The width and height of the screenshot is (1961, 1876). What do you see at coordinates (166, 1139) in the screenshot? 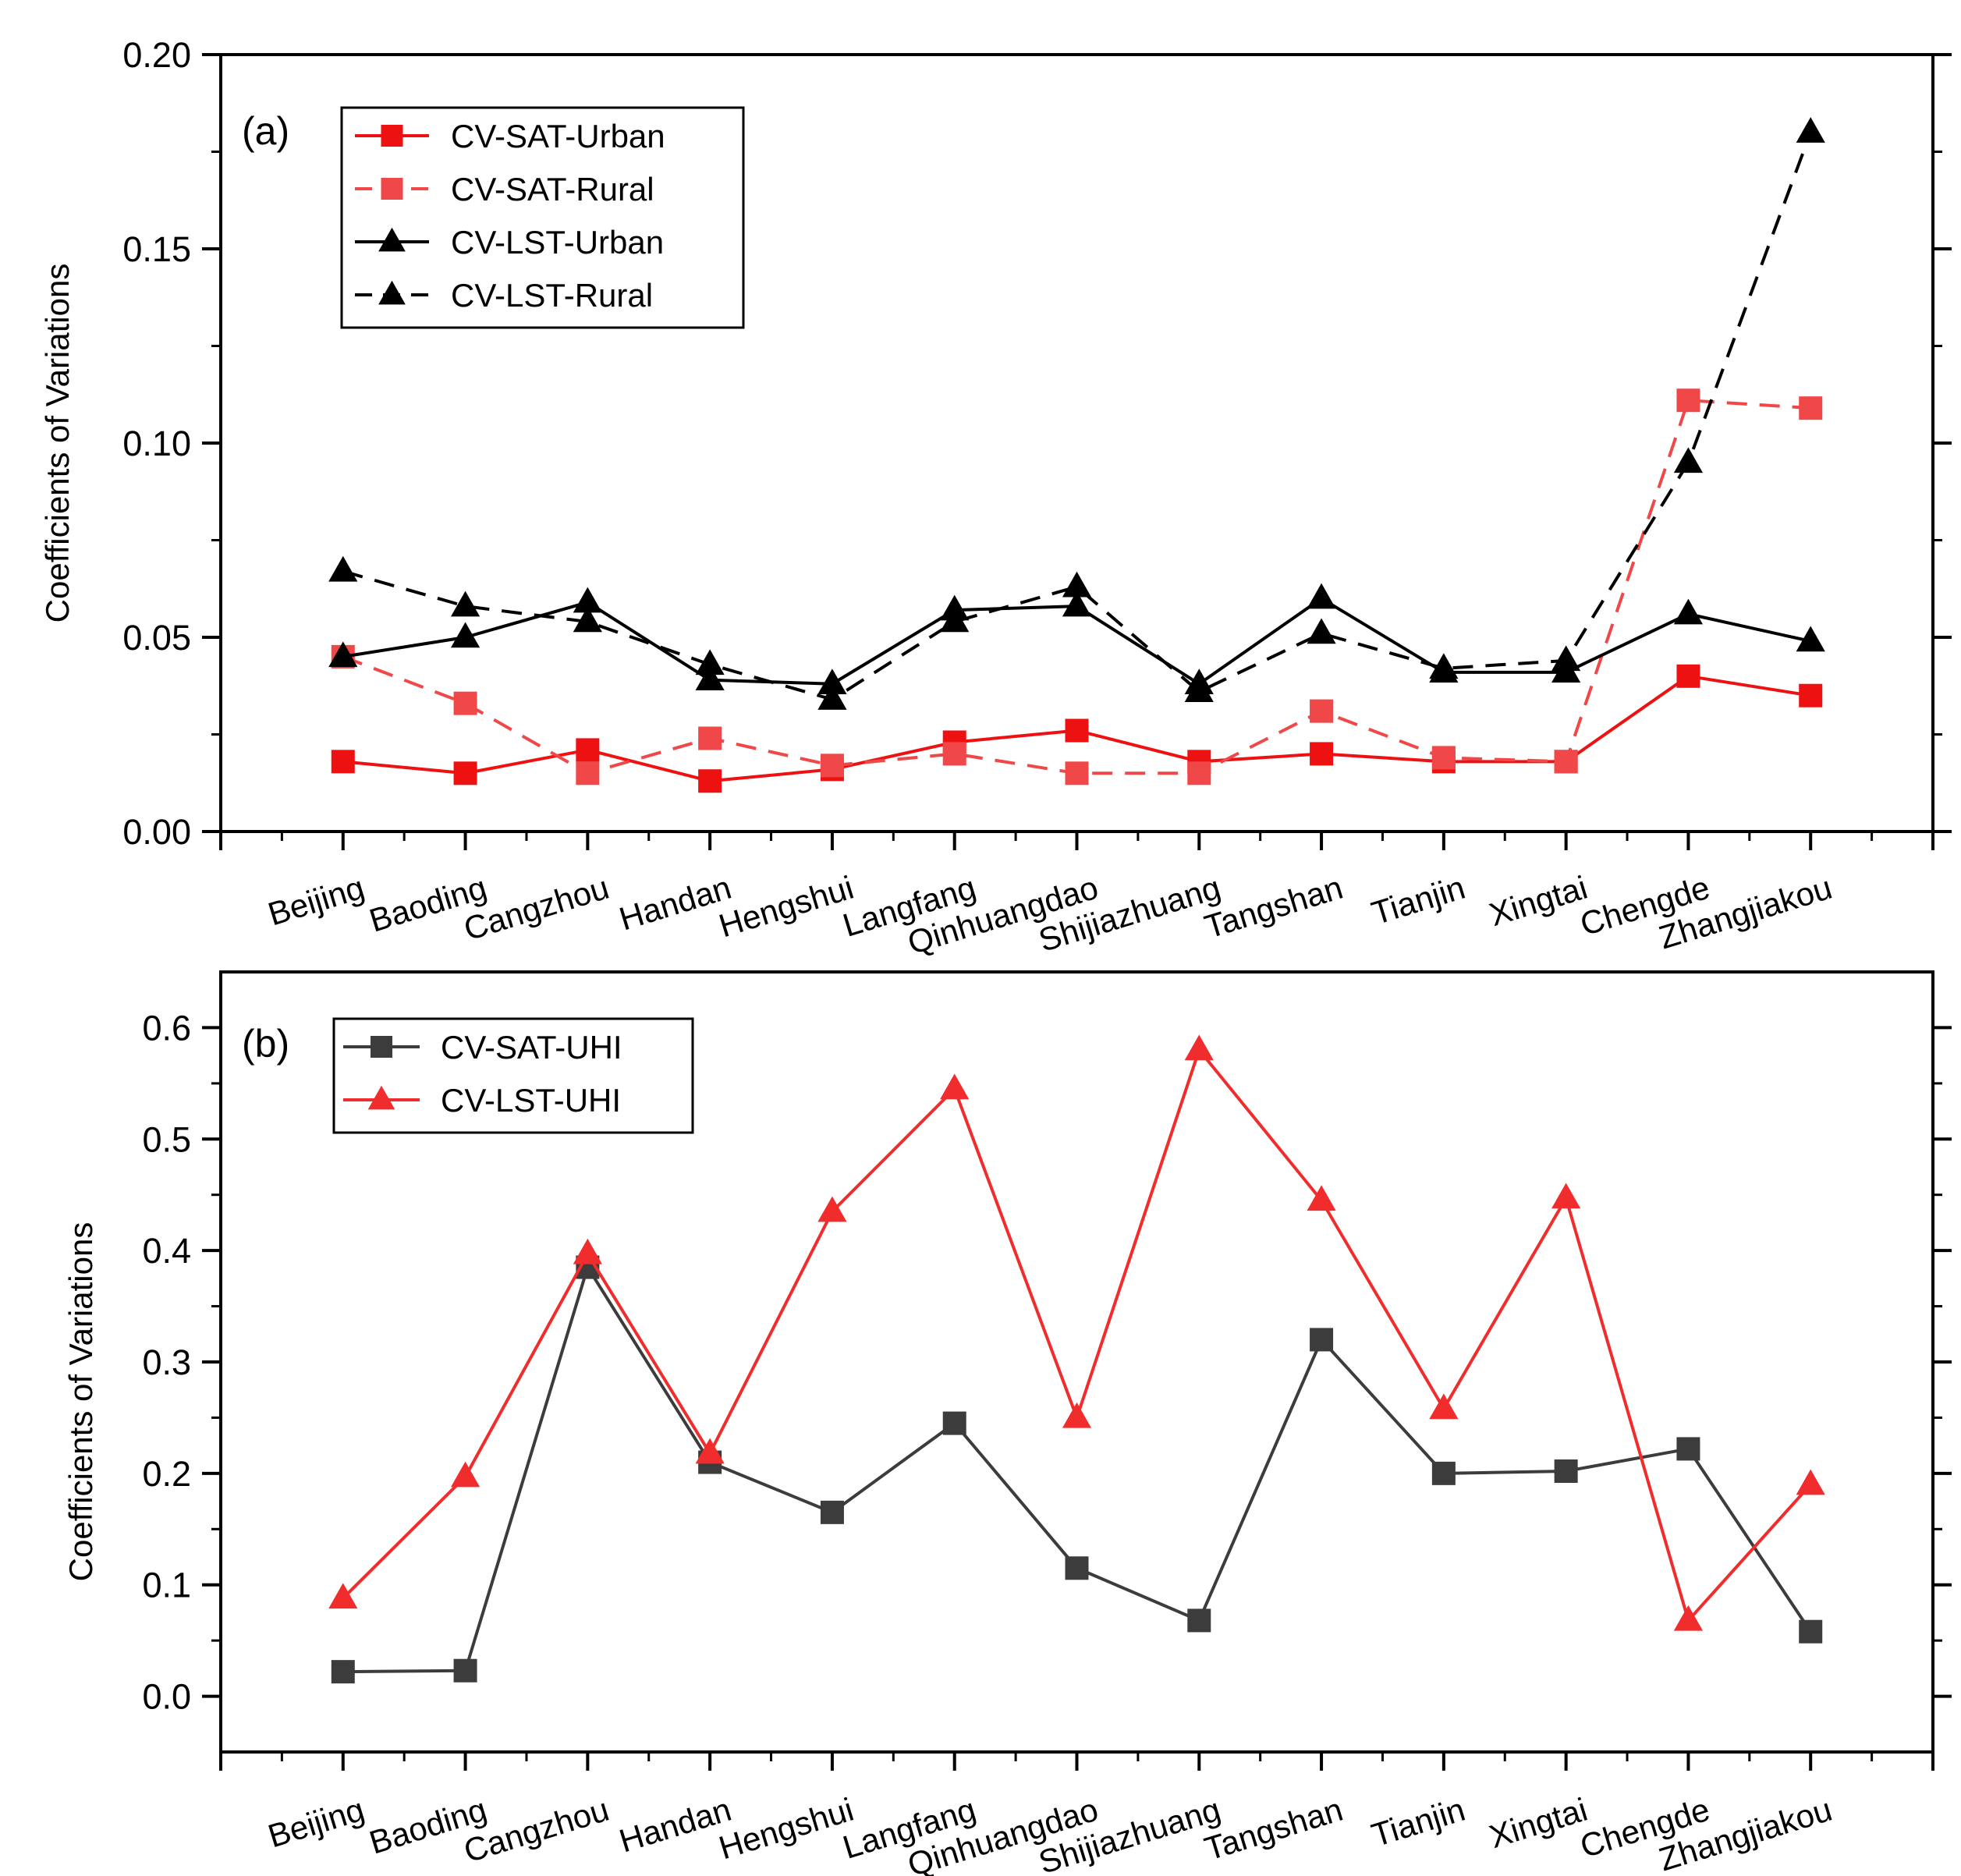
I see `y-tick-label: 0.5` at bounding box center [166, 1139].